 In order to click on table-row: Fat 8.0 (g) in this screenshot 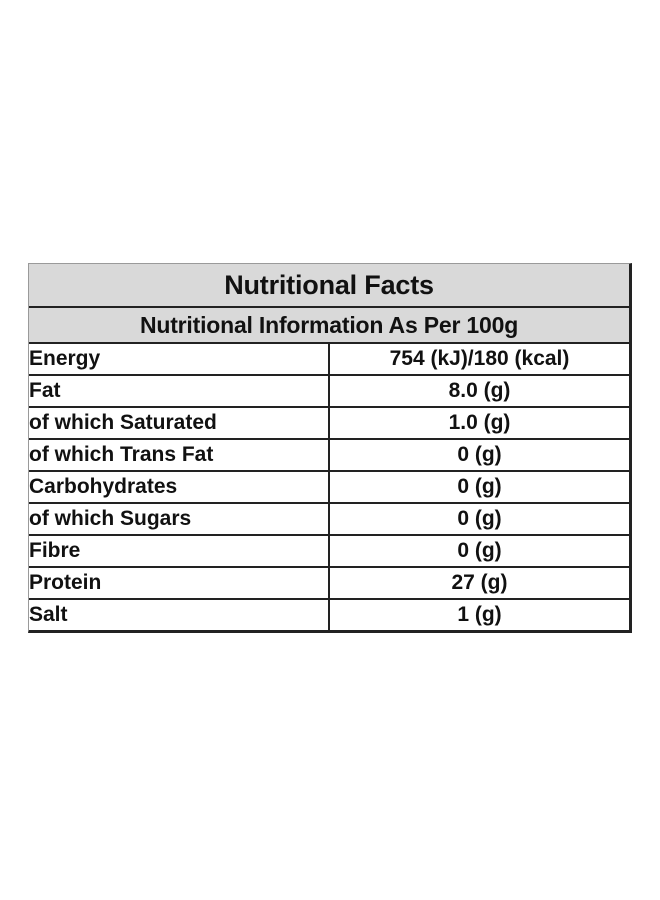, I will do `click(329, 391)`.